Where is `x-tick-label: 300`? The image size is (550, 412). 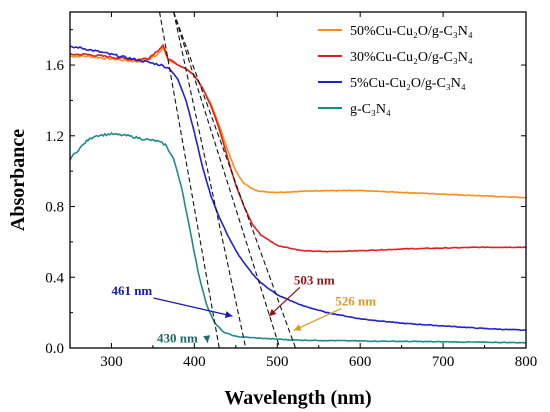 x-tick-label: 300 is located at coordinates (111, 362).